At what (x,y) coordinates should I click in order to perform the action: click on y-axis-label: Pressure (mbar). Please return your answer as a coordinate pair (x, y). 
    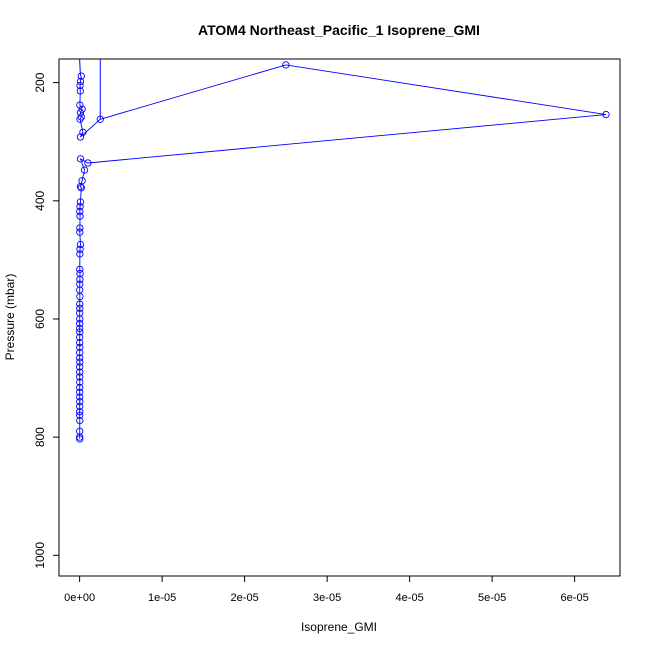
    Looking at the image, I should click on (10, 317).